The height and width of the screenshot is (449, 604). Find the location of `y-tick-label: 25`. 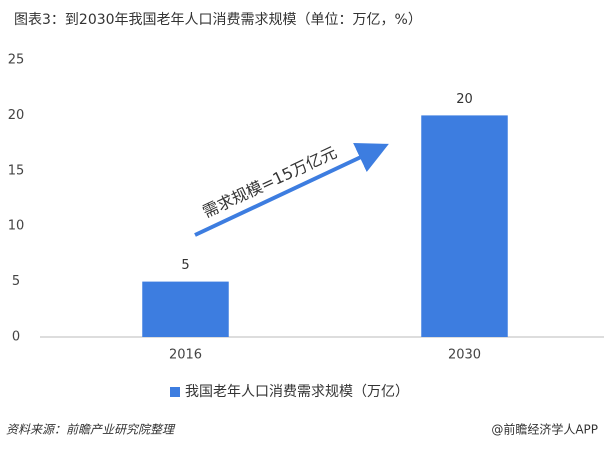

y-tick-label: 25 is located at coordinates (16, 60).